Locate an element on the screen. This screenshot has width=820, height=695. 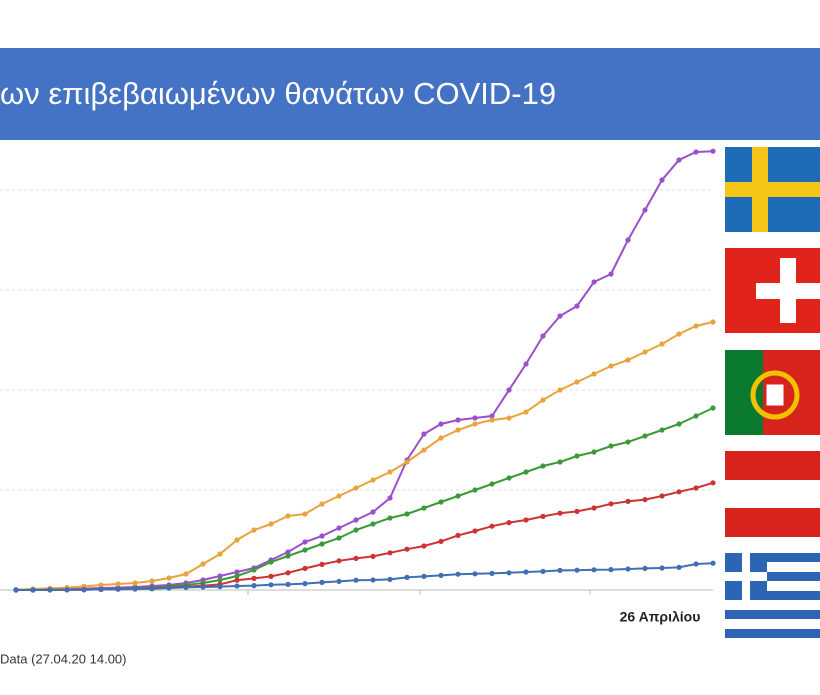
source-note: Data (27.04.20 14.00) is located at coordinates (63, 658).